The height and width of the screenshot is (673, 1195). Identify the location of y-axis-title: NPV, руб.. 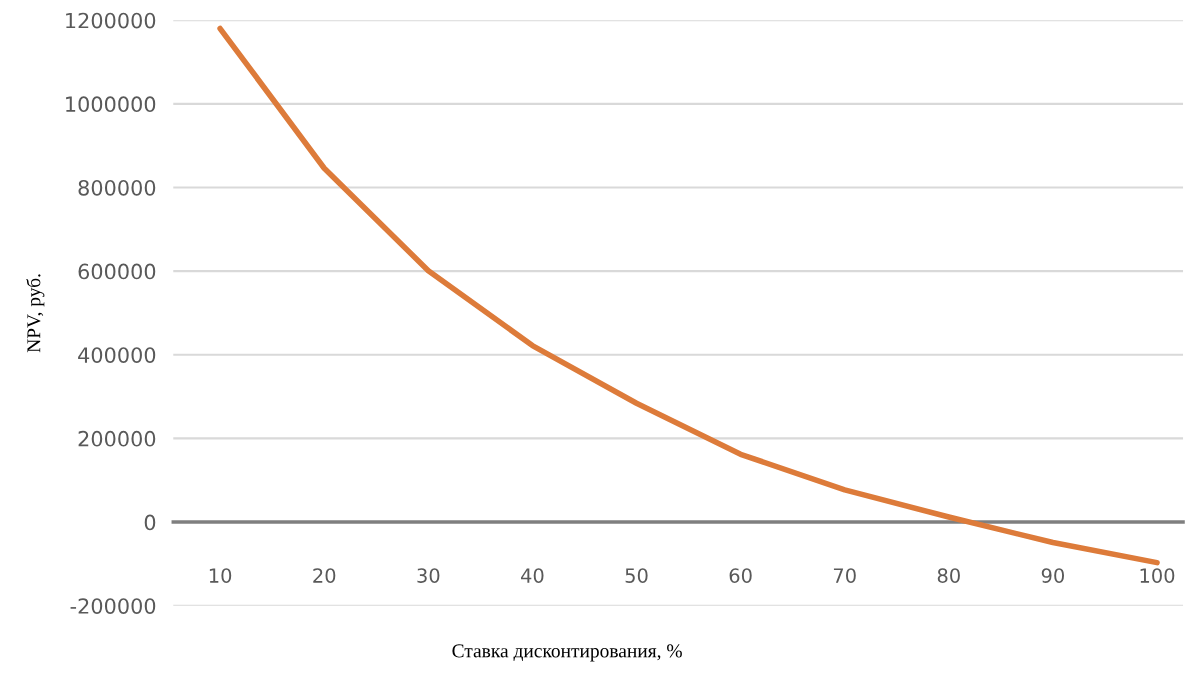
(35, 313).